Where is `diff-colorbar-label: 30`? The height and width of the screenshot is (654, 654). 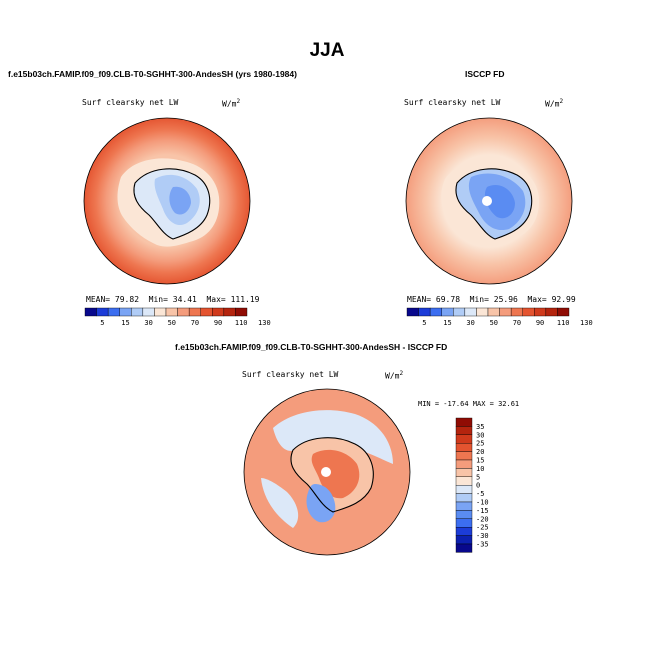
diff-colorbar-label: 30 is located at coordinates (480, 435).